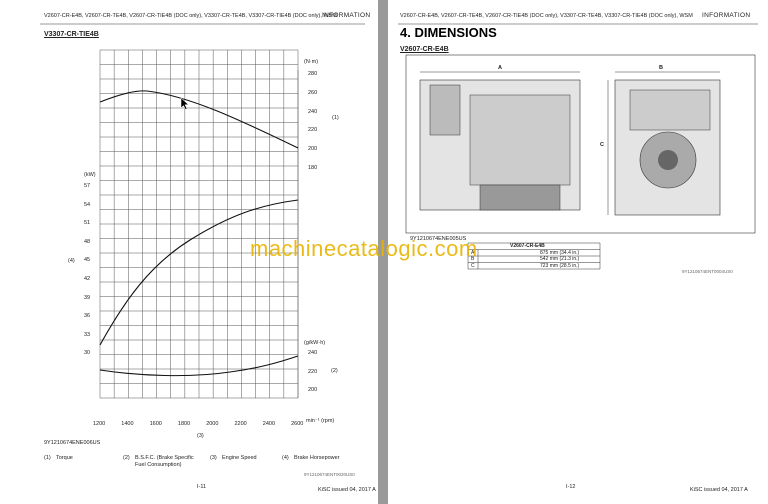  Describe the element at coordinates (527, 246) in the screenshot. I see `table-header: V2607-CR-E4B` at that location.